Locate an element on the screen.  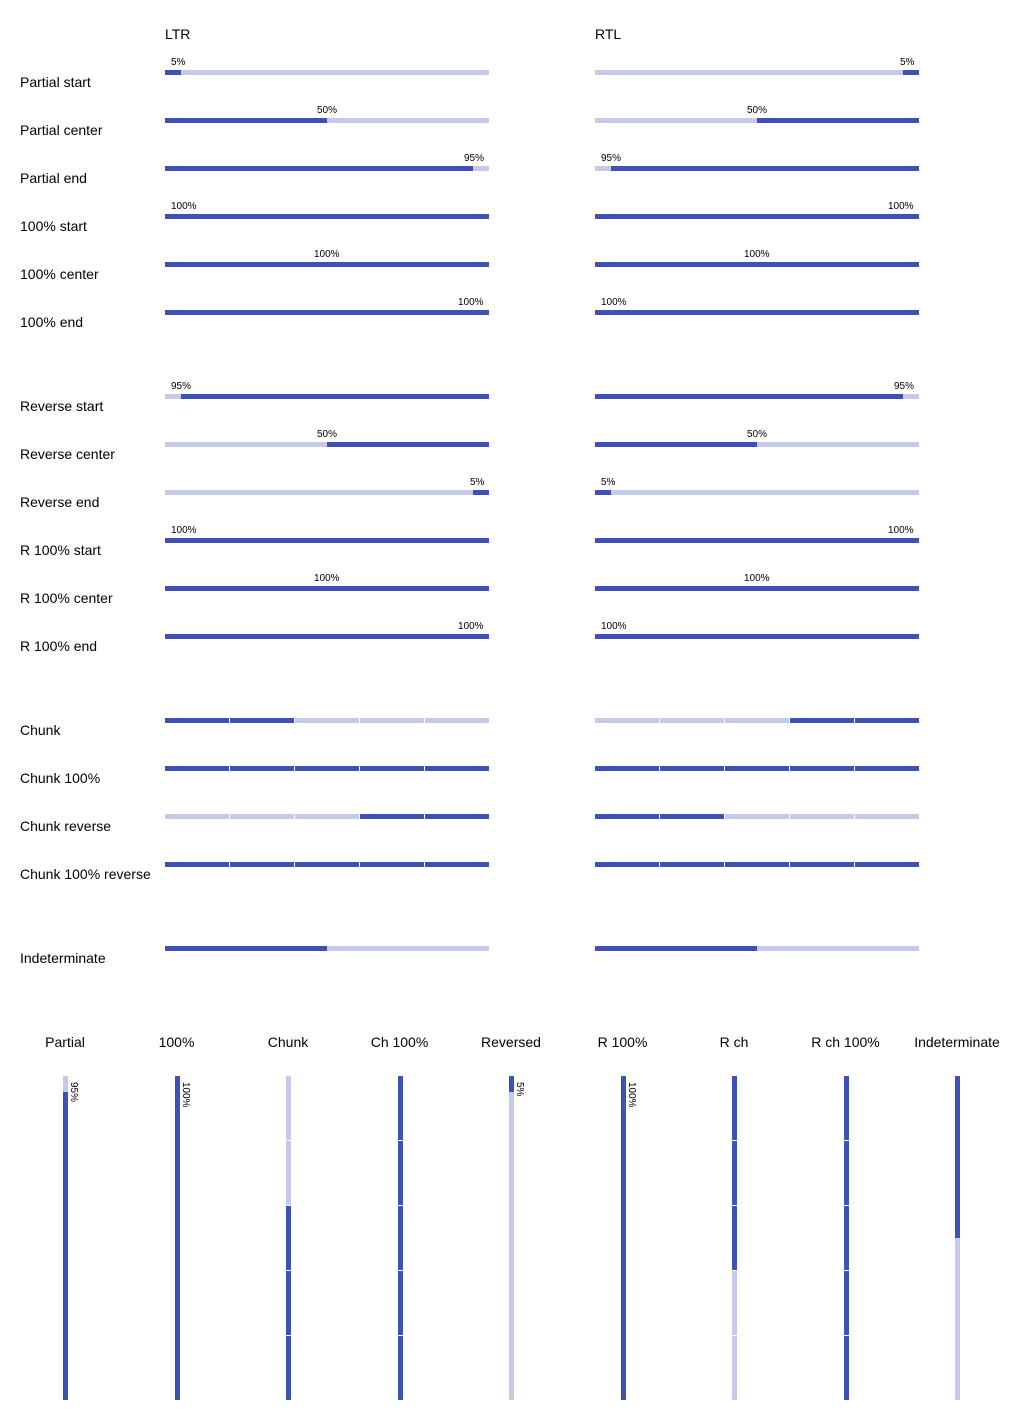
vertical-label-reversed: Reversed is located at coordinates (511, 1042).